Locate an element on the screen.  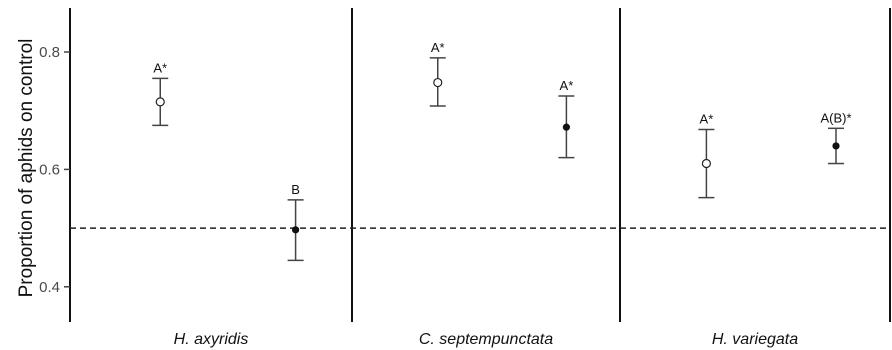
y-tick-label: 0.8 is located at coordinates (49, 52).